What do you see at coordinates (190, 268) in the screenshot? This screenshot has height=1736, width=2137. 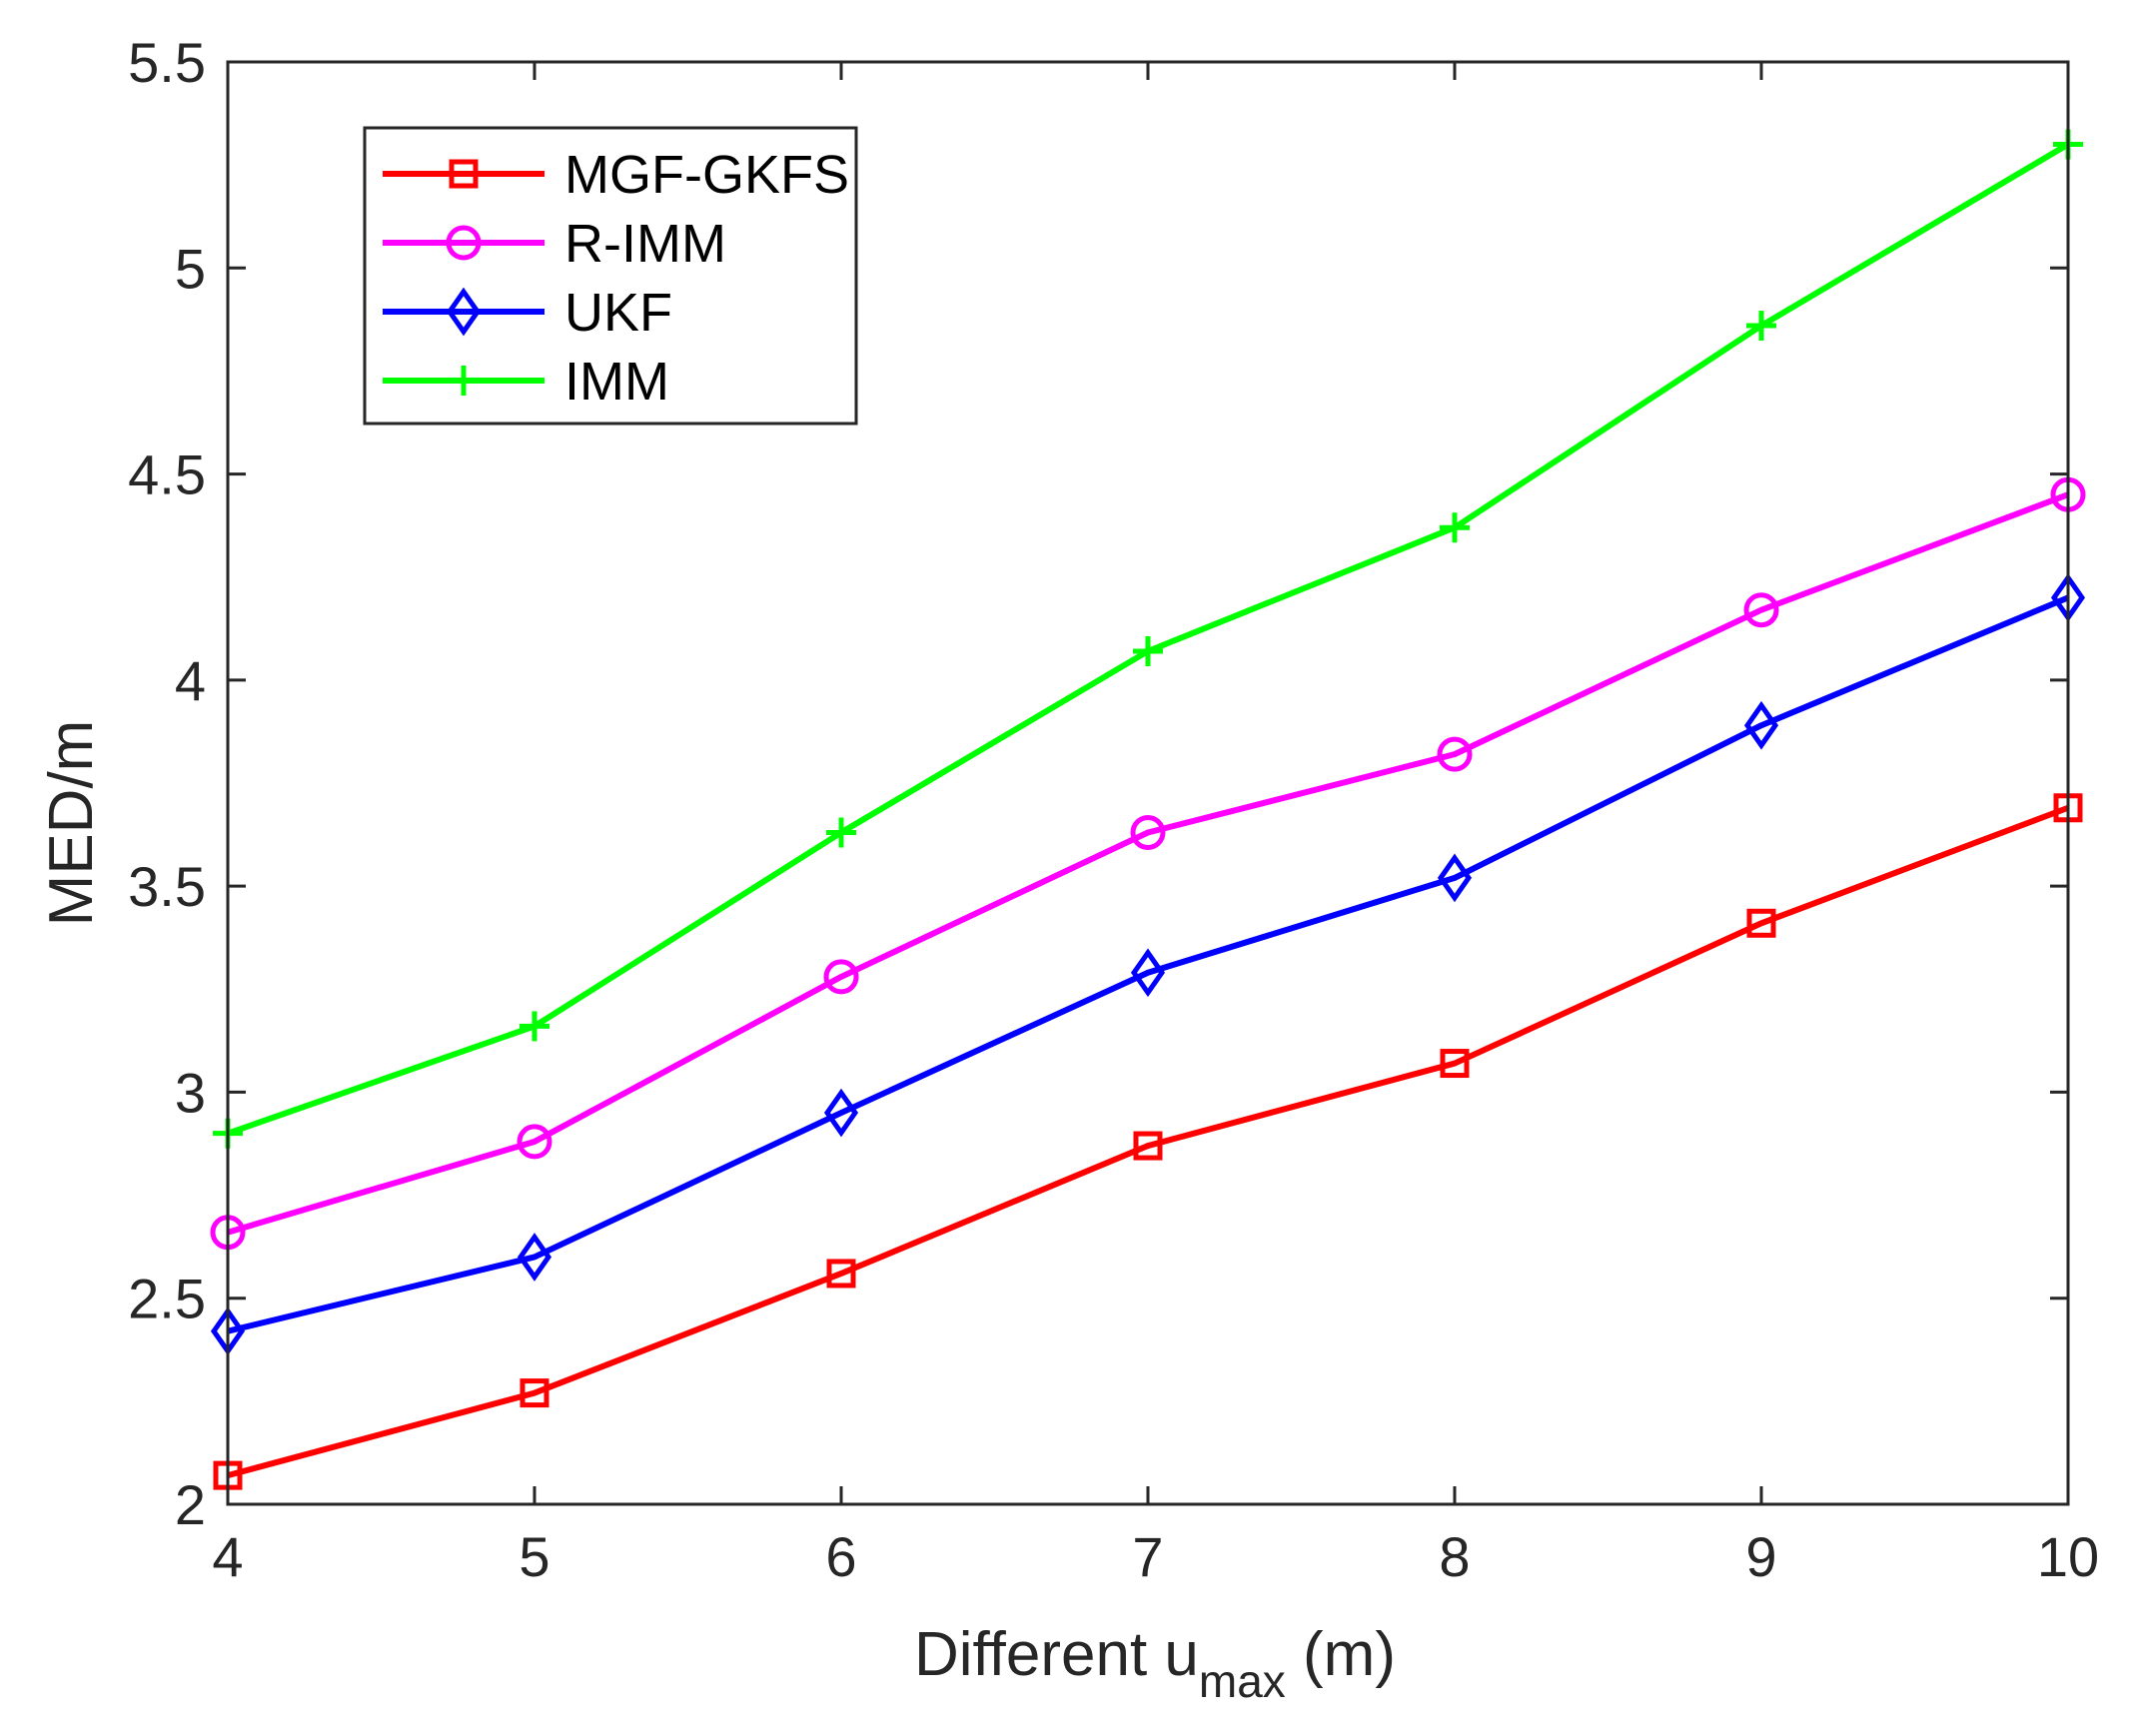 I see `y-tick-label: 5` at bounding box center [190, 268].